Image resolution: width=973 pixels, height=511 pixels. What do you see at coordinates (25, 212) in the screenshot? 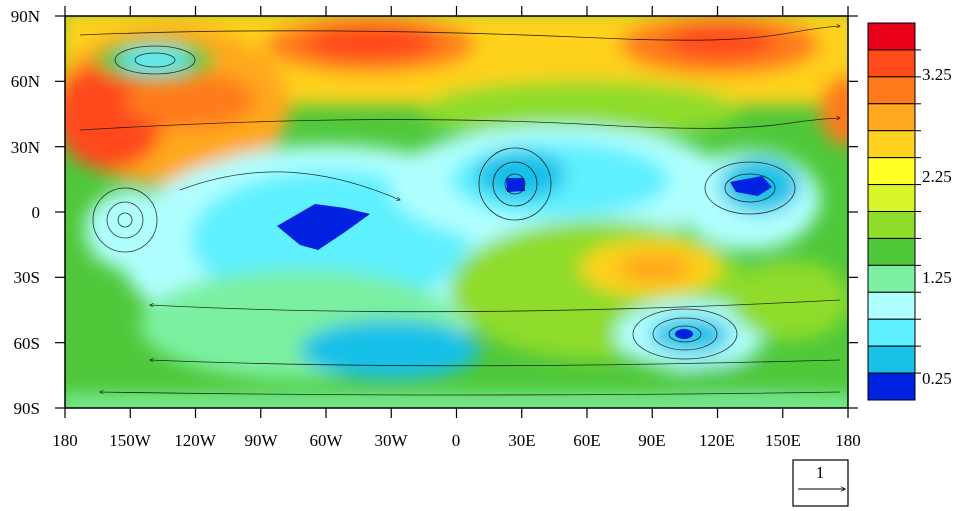
I see `lat-axis: 90N 60N 30N 0 30S 60S 90S` at bounding box center [25, 212].